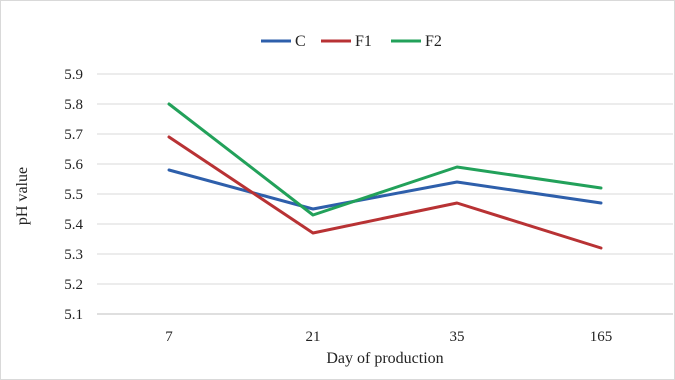 The image size is (675, 380). What do you see at coordinates (388, 337) in the screenshot?
I see `x-tick-labels: 7 21 35 165` at bounding box center [388, 337].